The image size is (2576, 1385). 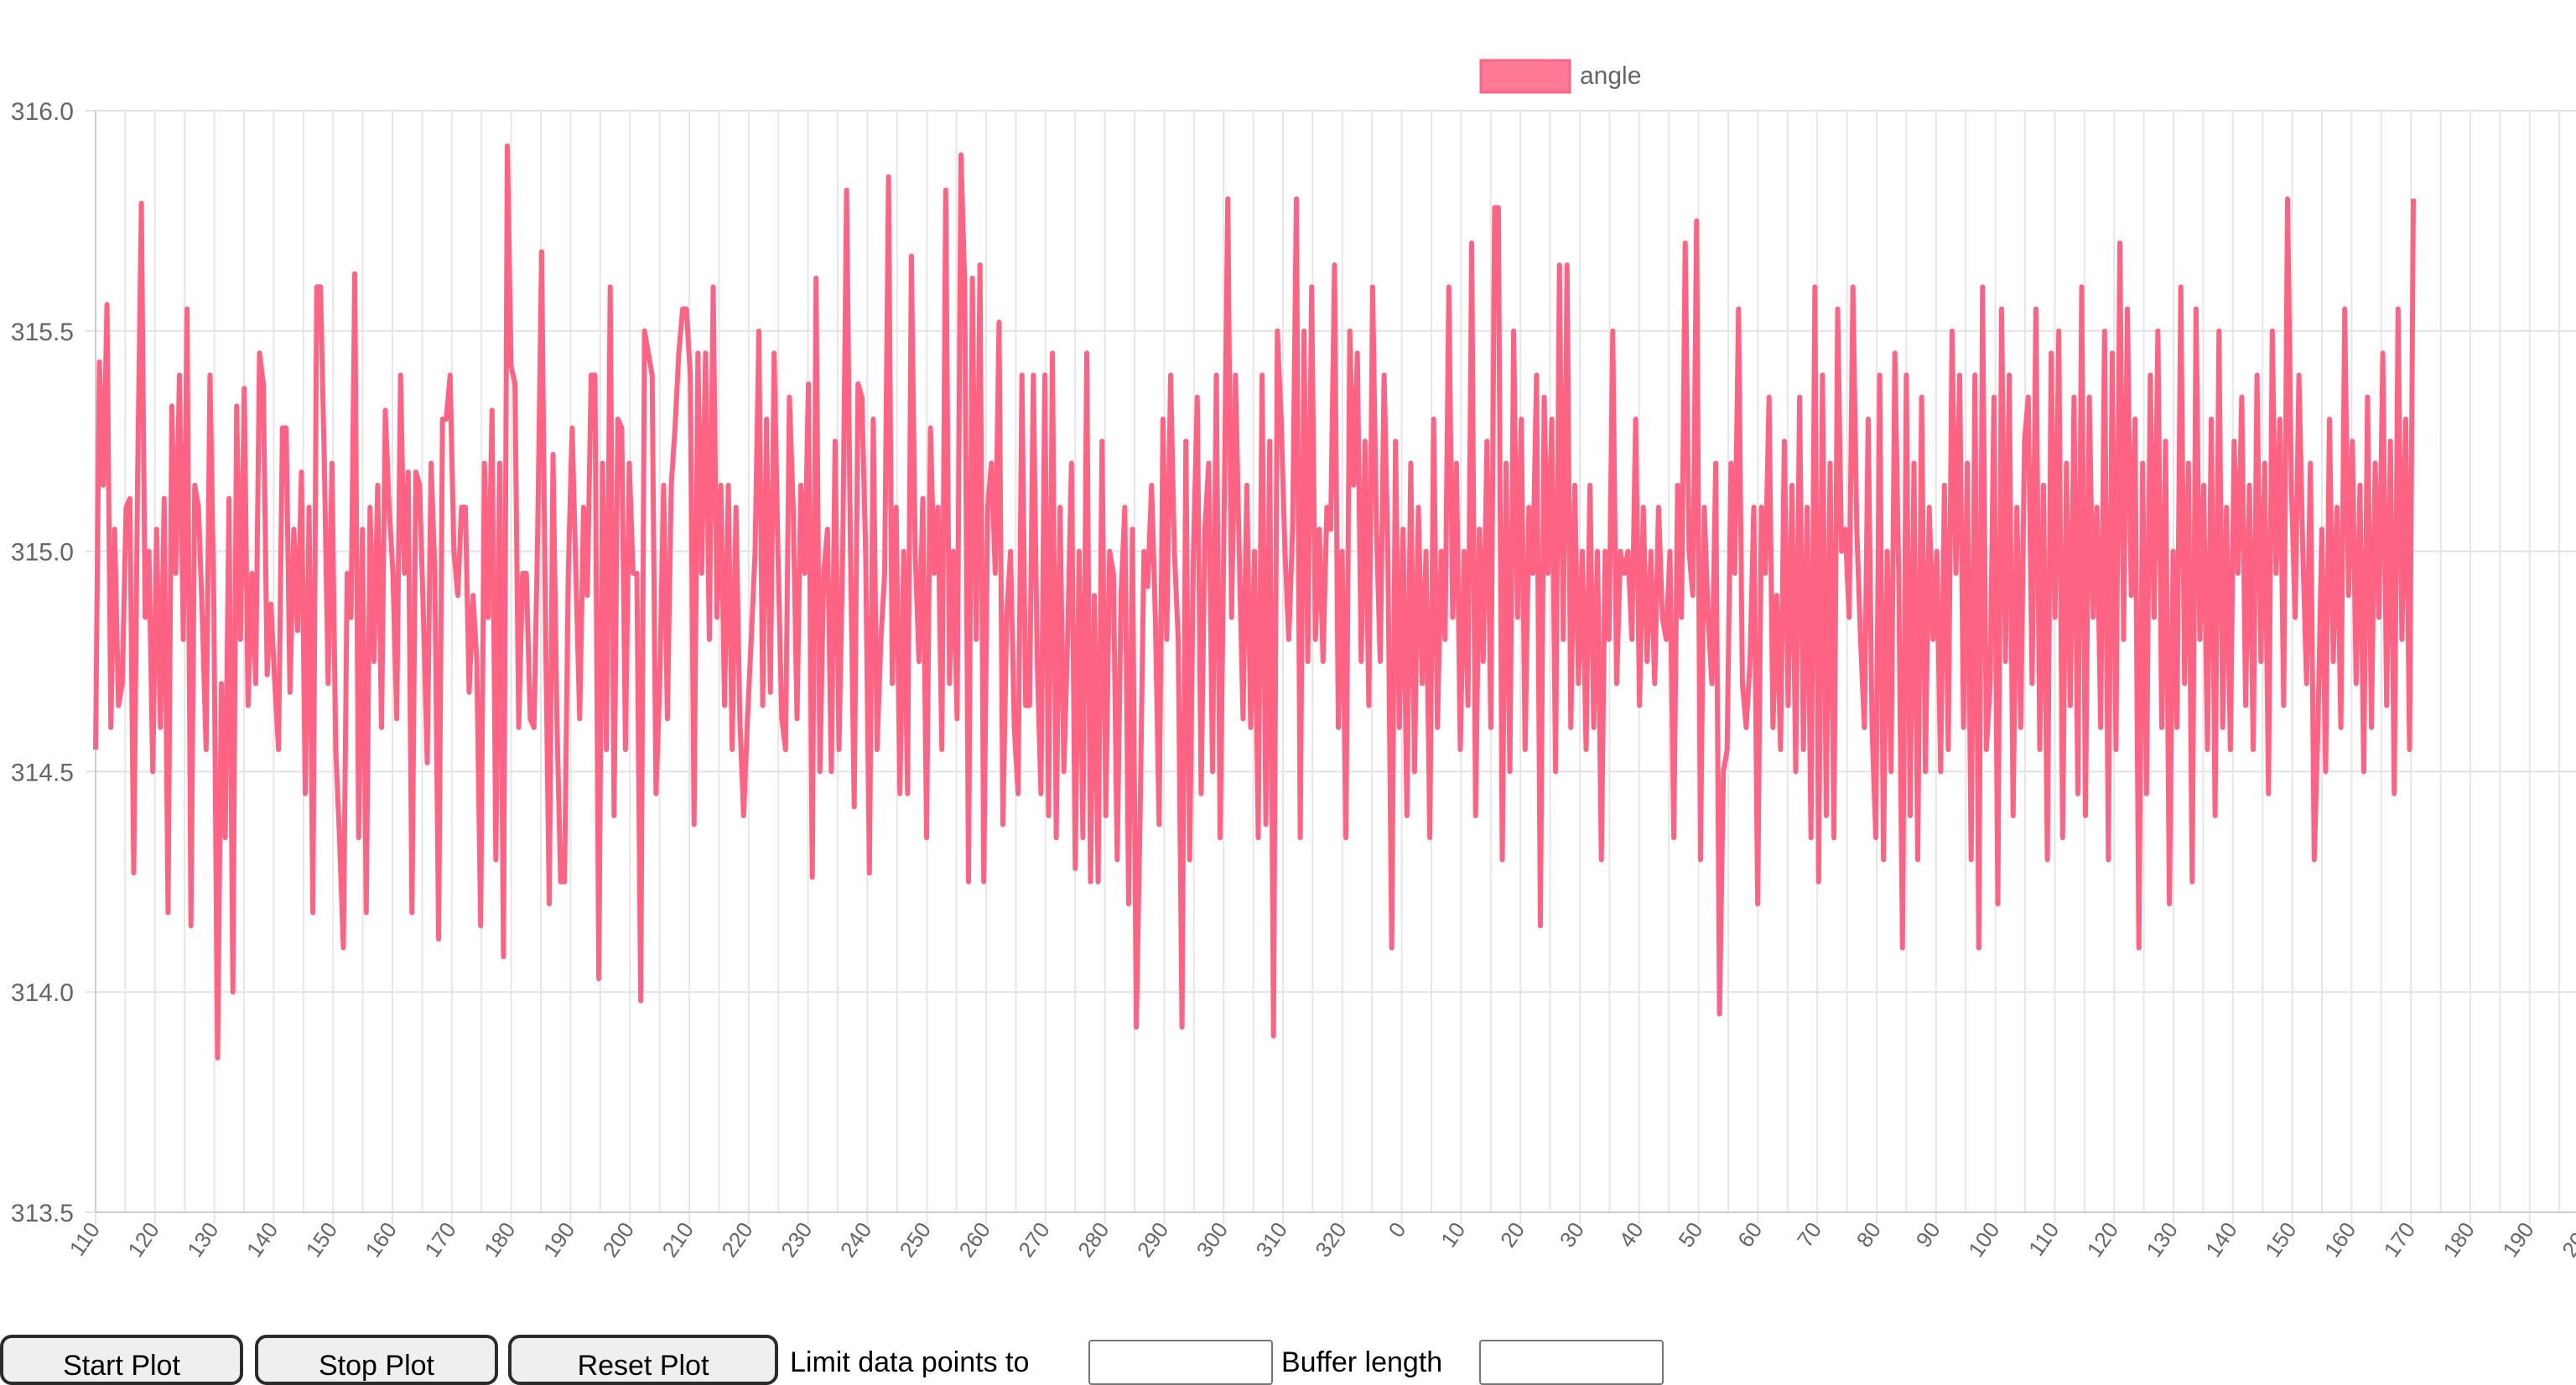 I want to click on y-tick-label: 315.0, so click(x=42, y=553).